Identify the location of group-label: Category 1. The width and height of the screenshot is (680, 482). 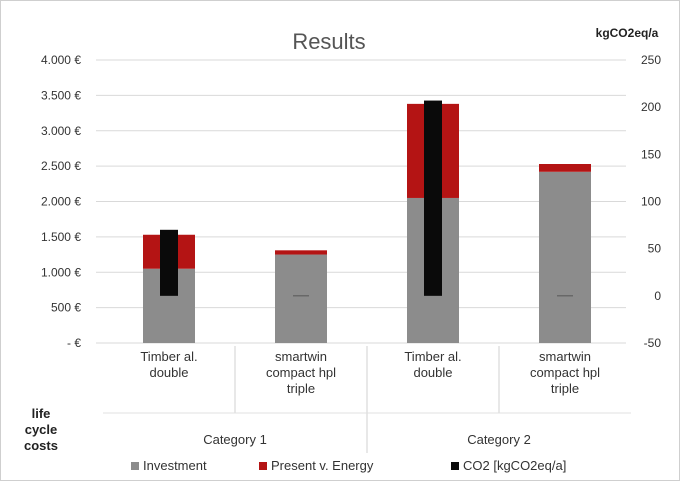
(235, 439).